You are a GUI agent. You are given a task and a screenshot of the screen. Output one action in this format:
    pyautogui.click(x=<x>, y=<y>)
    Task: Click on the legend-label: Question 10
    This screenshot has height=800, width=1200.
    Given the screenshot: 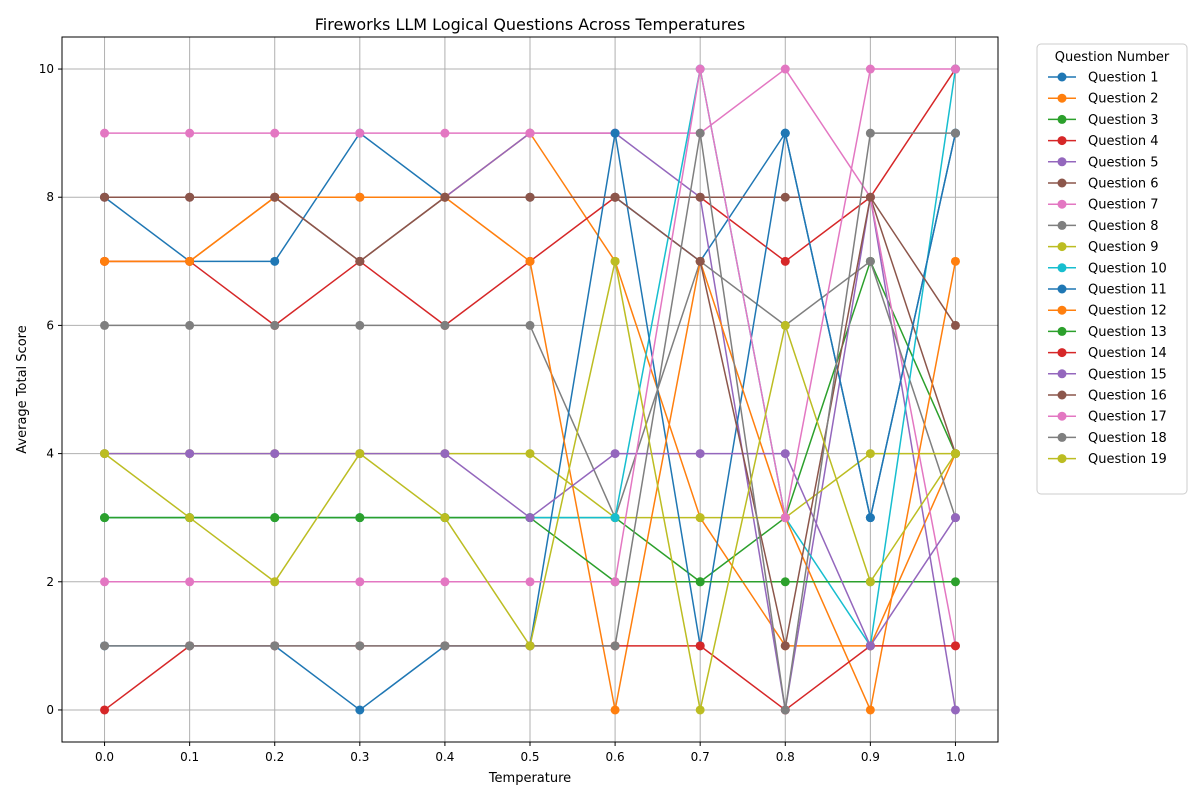 What is the action you would take?
    pyautogui.click(x=1127, y=268)
    